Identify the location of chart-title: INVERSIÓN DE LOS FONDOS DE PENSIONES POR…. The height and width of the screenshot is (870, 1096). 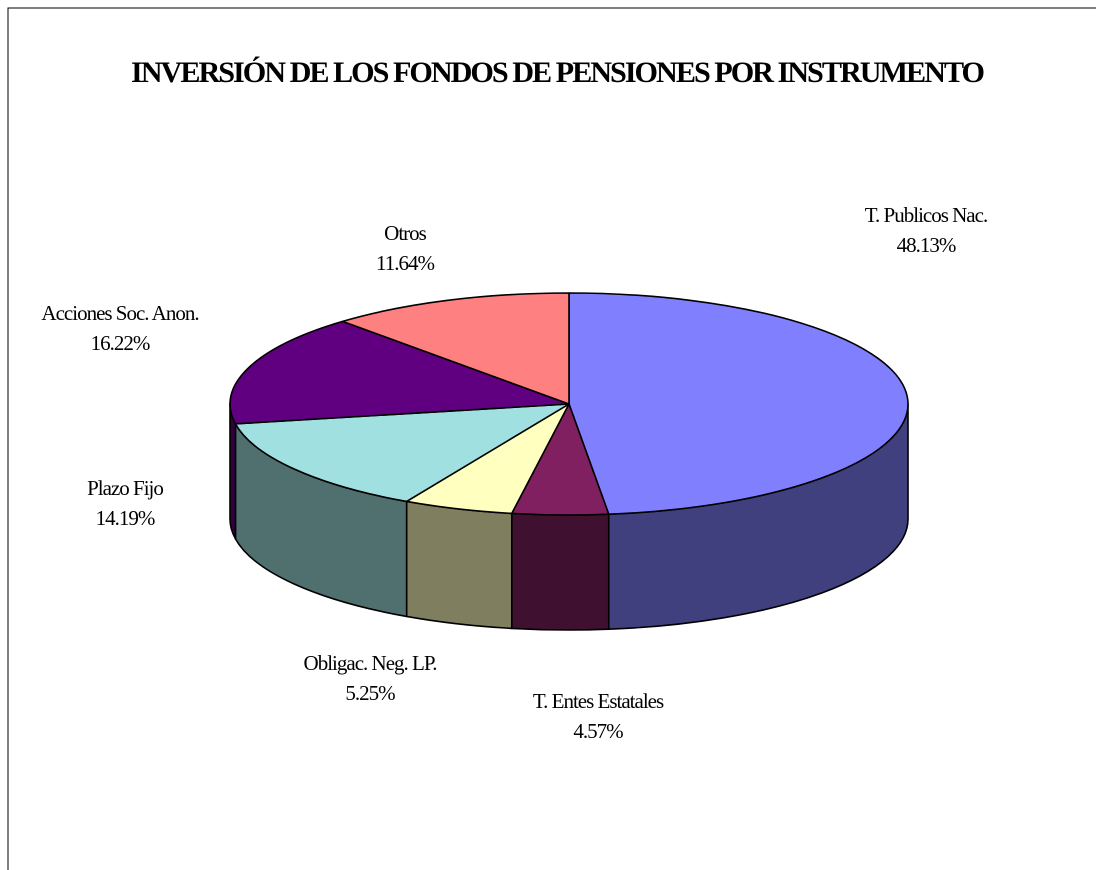
(557, 72).